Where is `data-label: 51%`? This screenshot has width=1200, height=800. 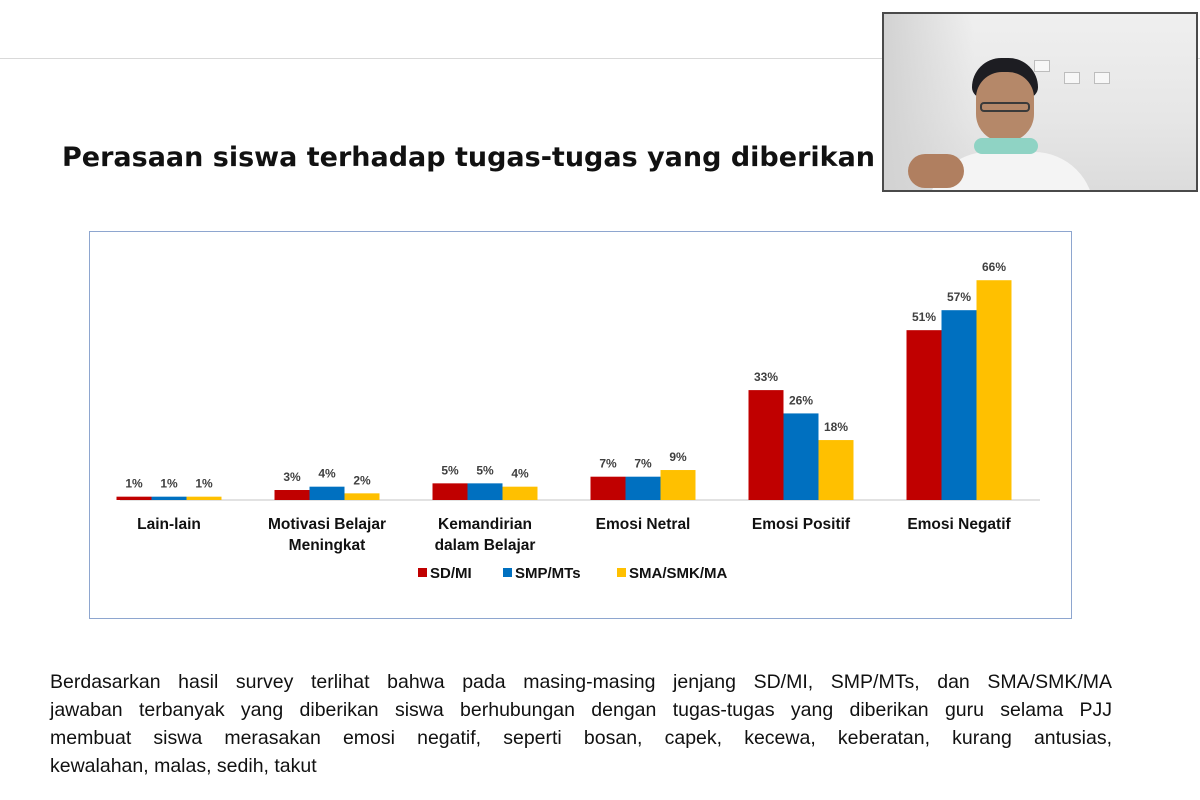
data-label: 51% is located at coordinates (924, 317).